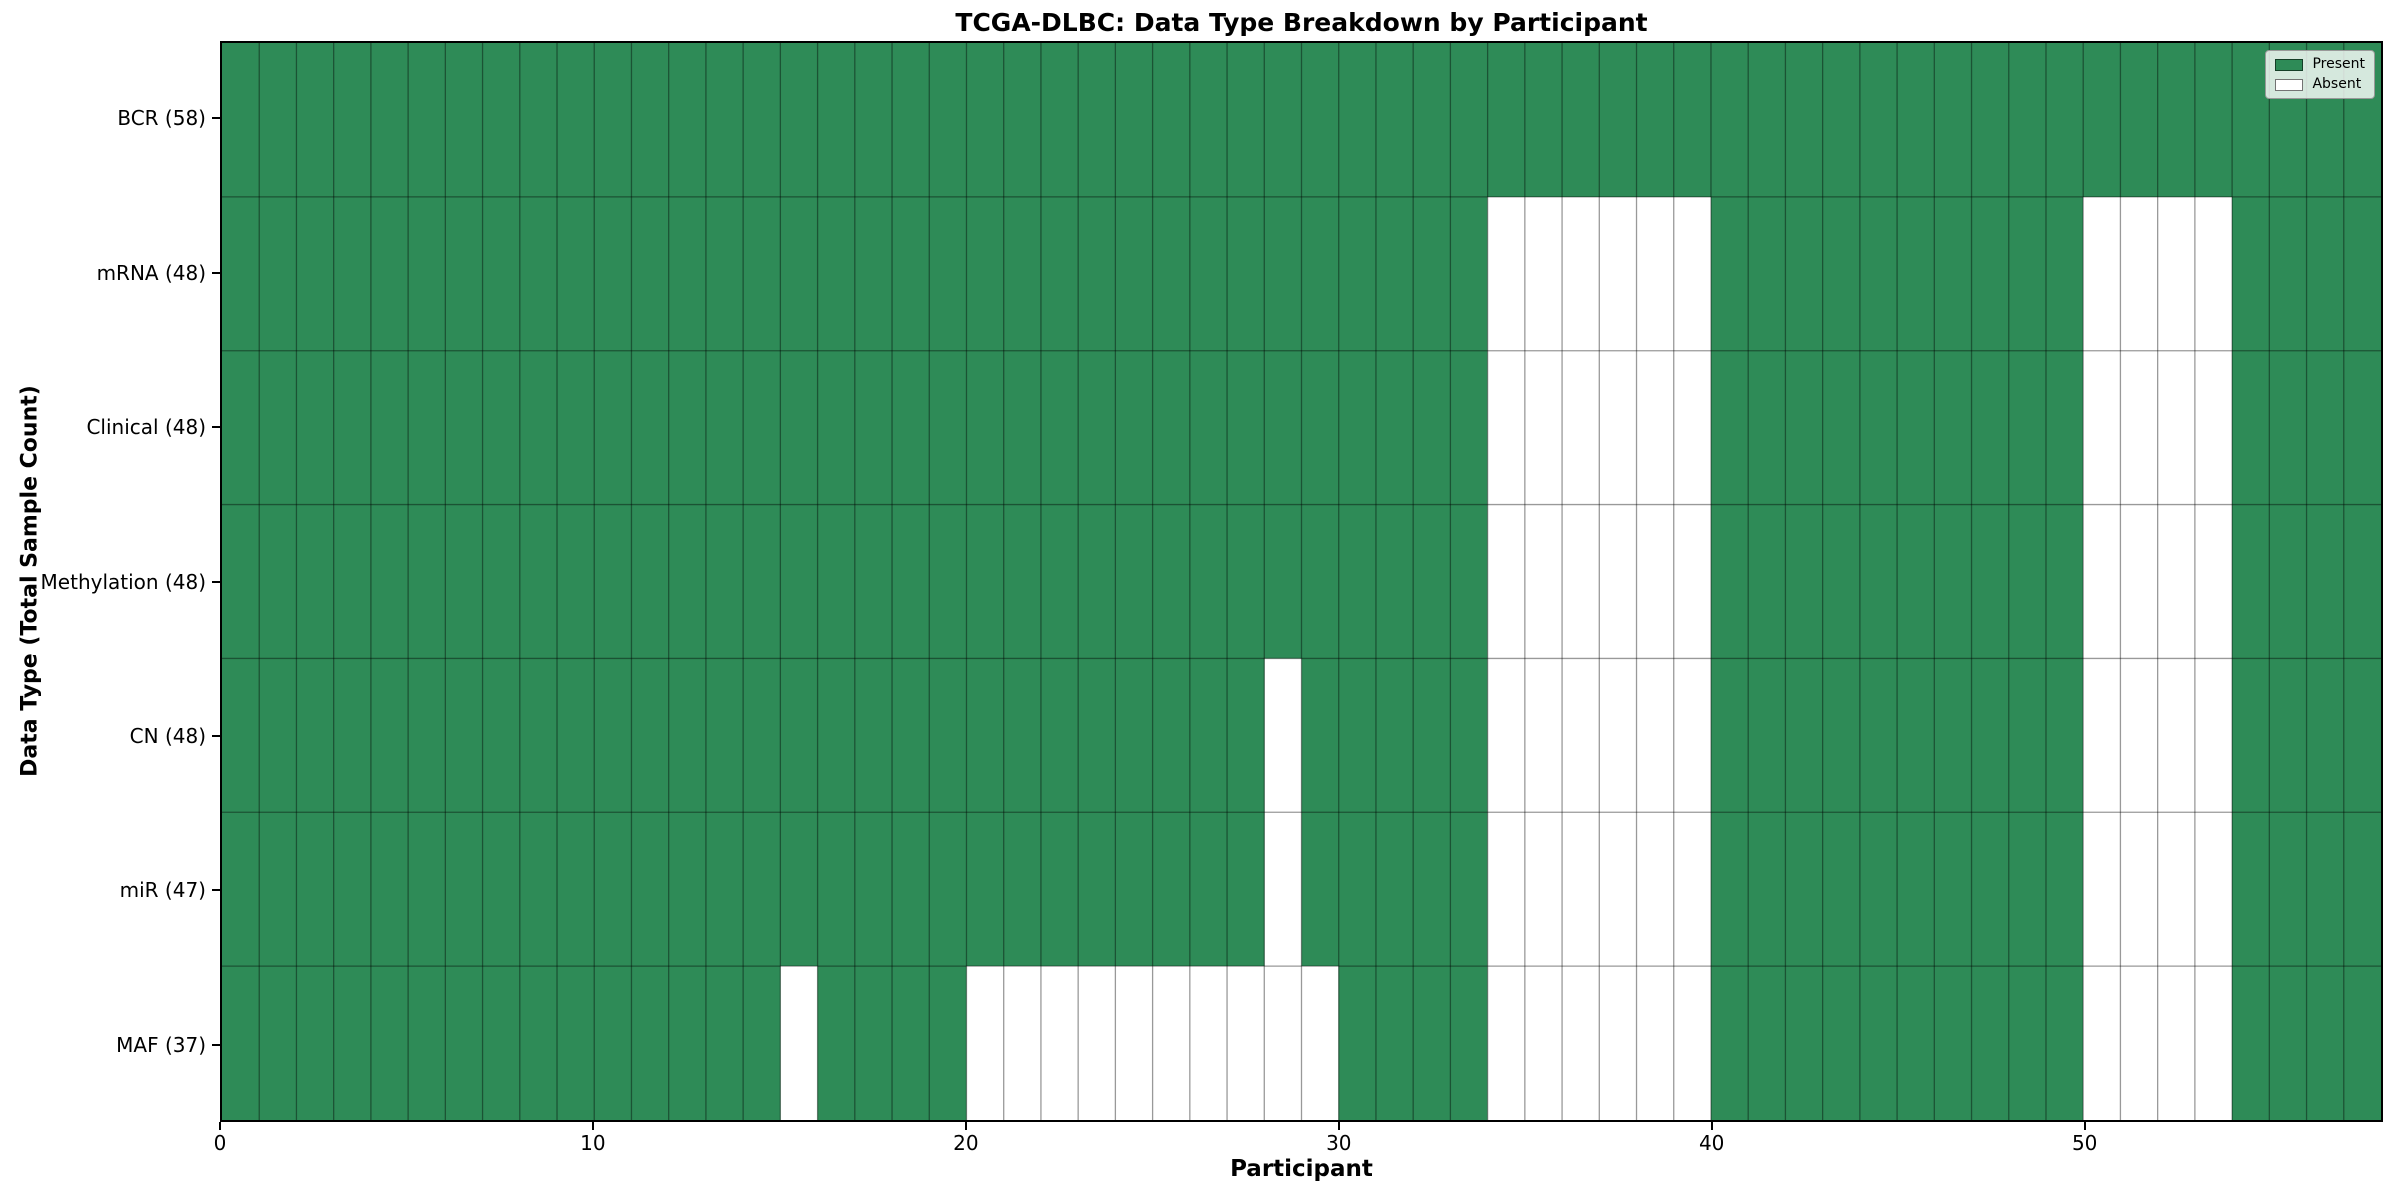 The image size is (2400, 1200). Describe the element at coordinates (220, 1126) in the screenshot. I see `x-tick-mark` at that location.